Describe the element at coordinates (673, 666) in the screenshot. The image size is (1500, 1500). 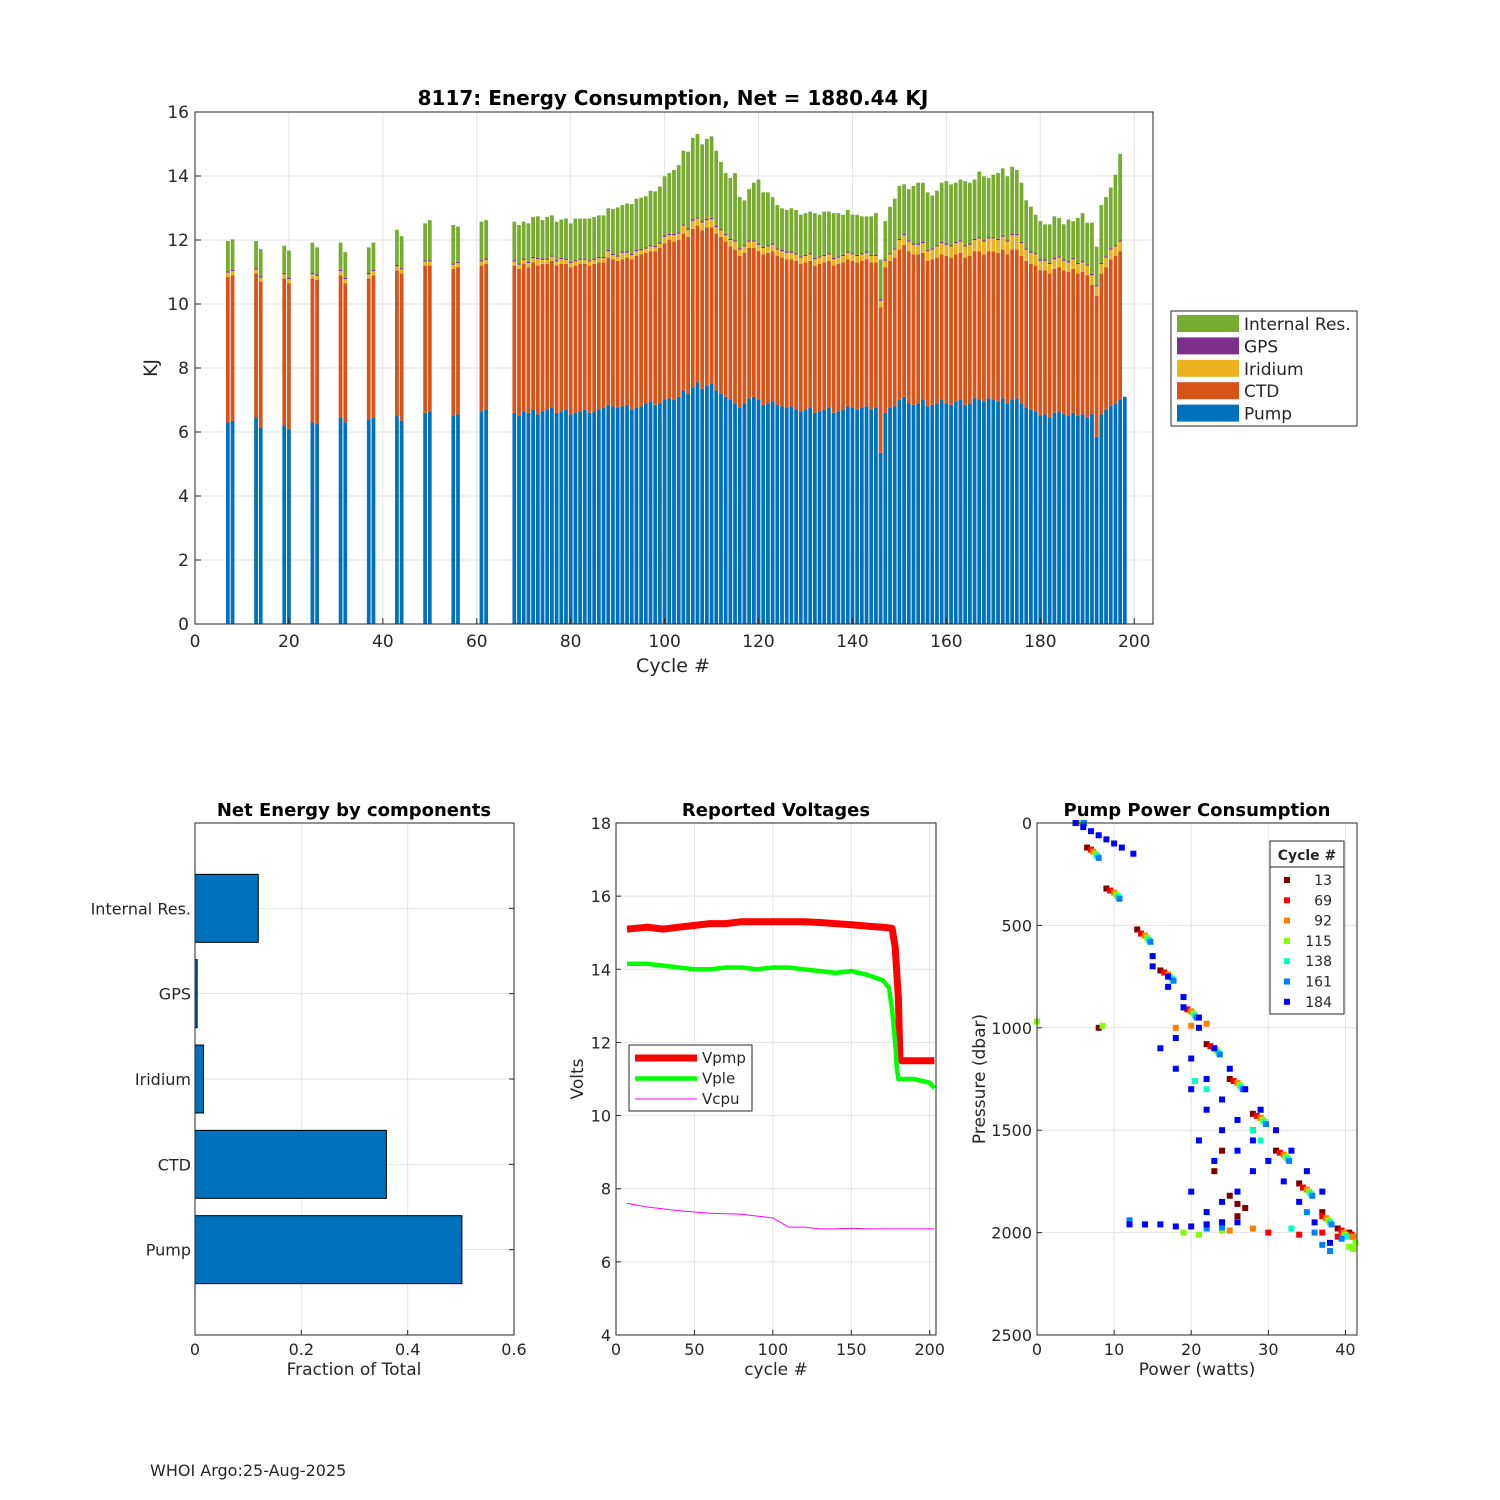
I see `energy-x-label: Cycle #` at that location.